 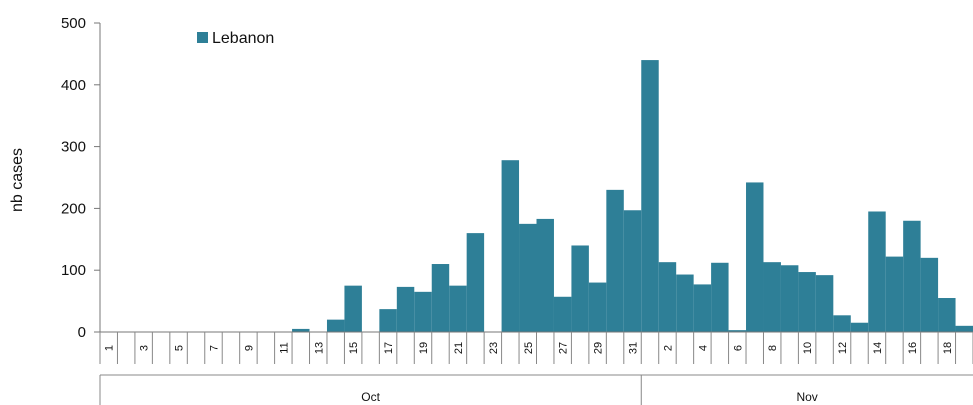 What do you see at coordinates (110, 348) in the screenshot?
I see `x-tick-label: 1` at bounding box center [110, 348].